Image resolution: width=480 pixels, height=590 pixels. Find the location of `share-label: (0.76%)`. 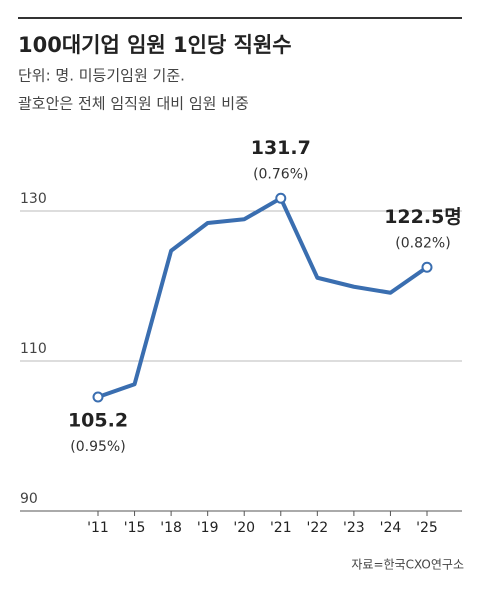

share-label: (0.76%) is located at coordinates (280, 174).